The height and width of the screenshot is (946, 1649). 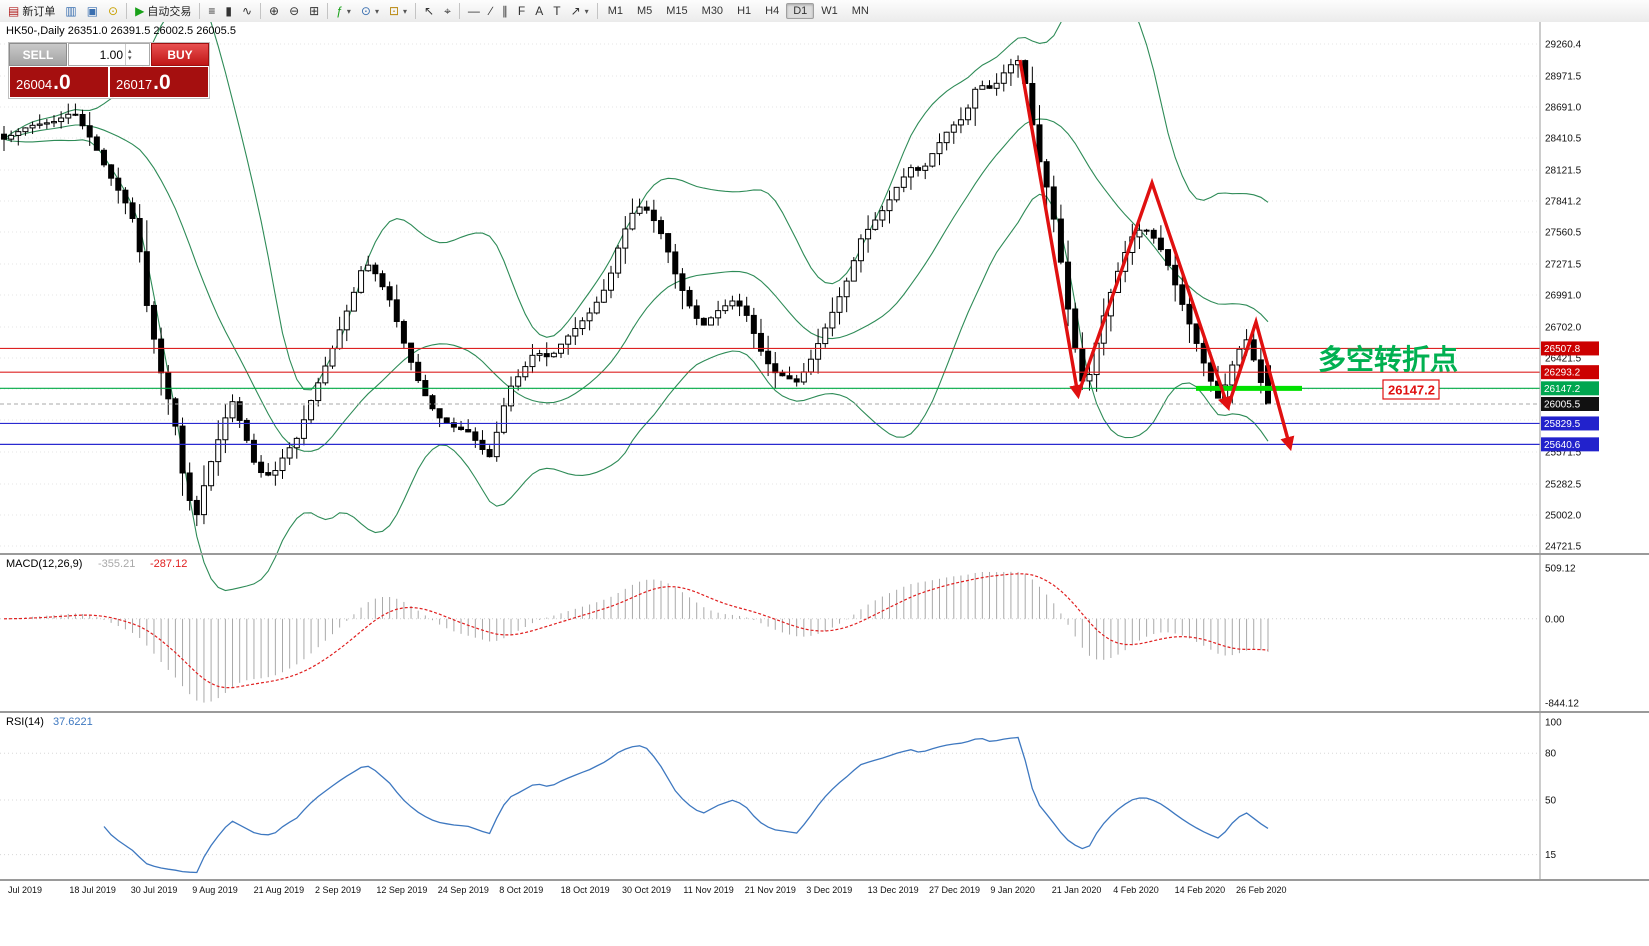 What do you see at coordinates (338, 890) in the screenshot?
I see `date-axis-label: 2 Sep 2019` at bounding box center [338, 890].